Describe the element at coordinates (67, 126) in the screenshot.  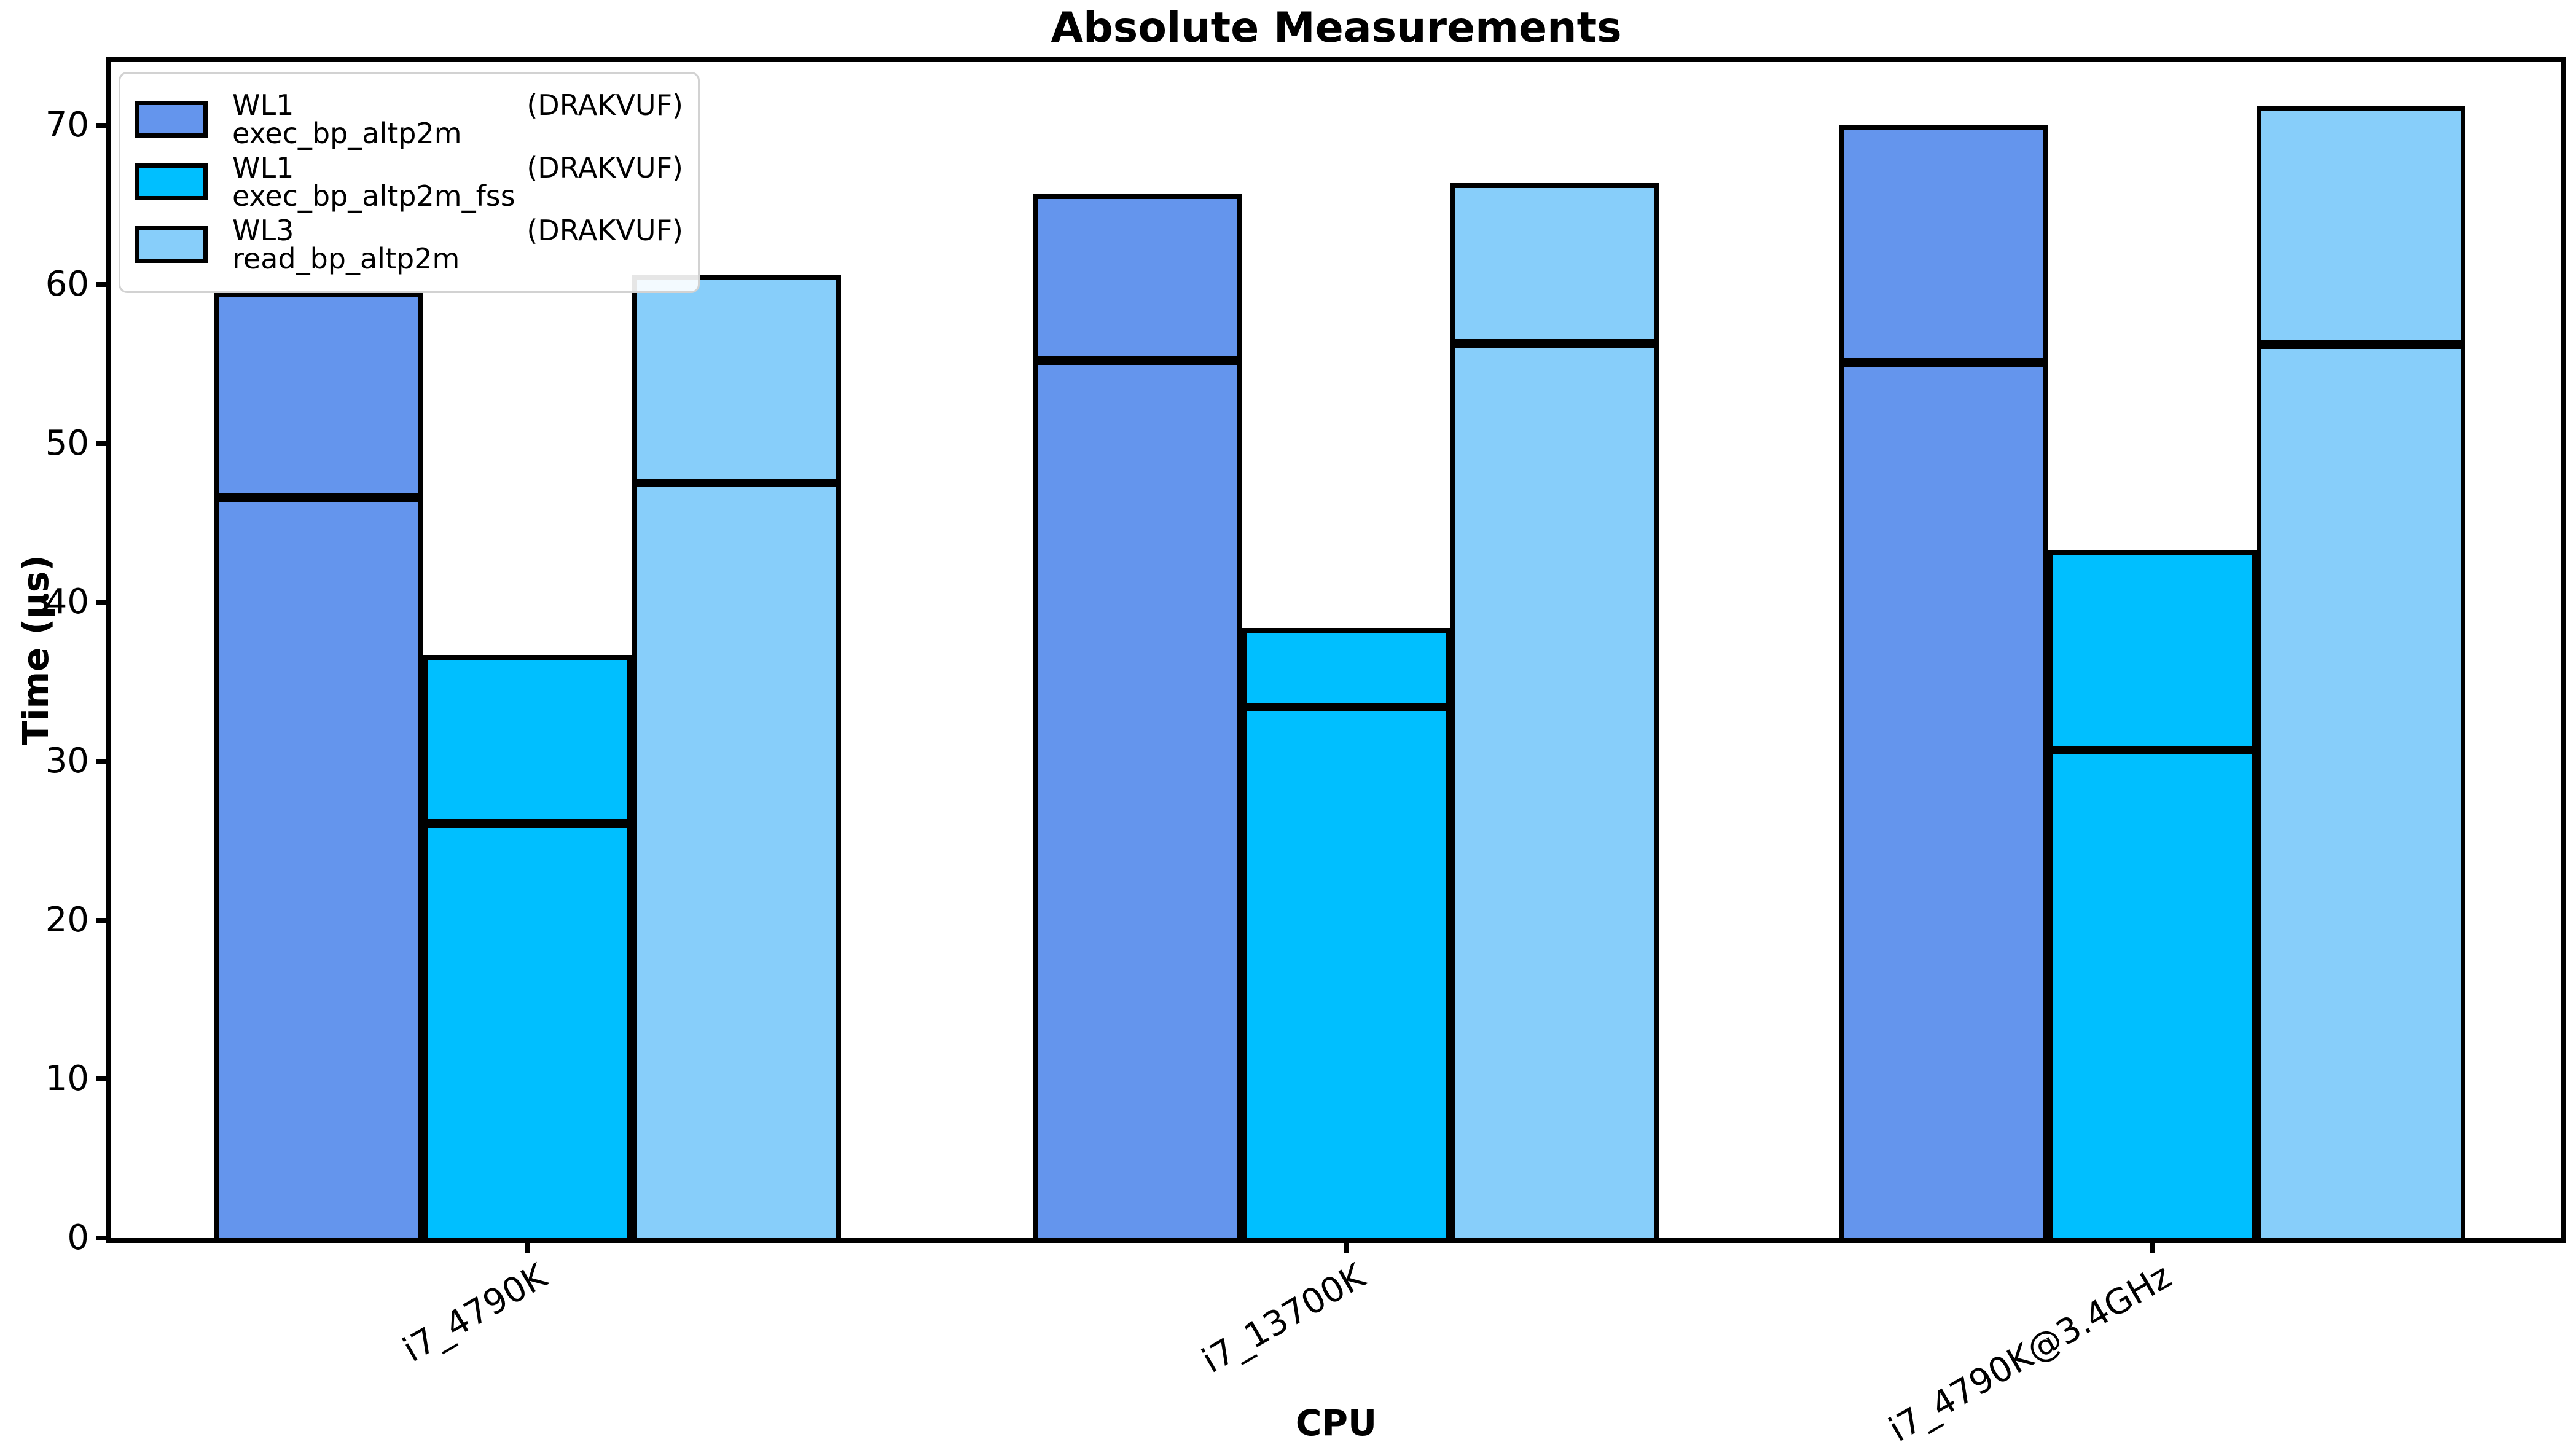
I see `y-tick-label: 70` at that location.